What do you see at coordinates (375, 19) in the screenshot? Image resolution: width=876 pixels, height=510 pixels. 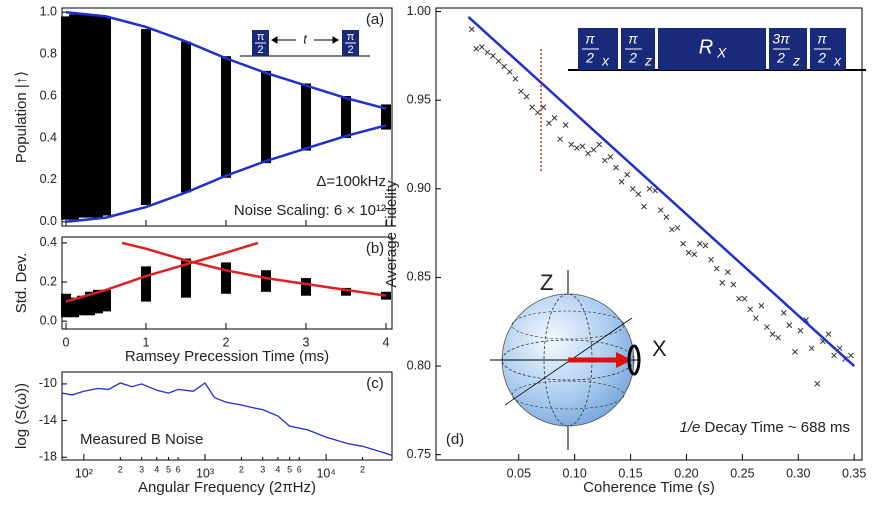 I see `panel-label: (a)` at bounding box center [375, 19].